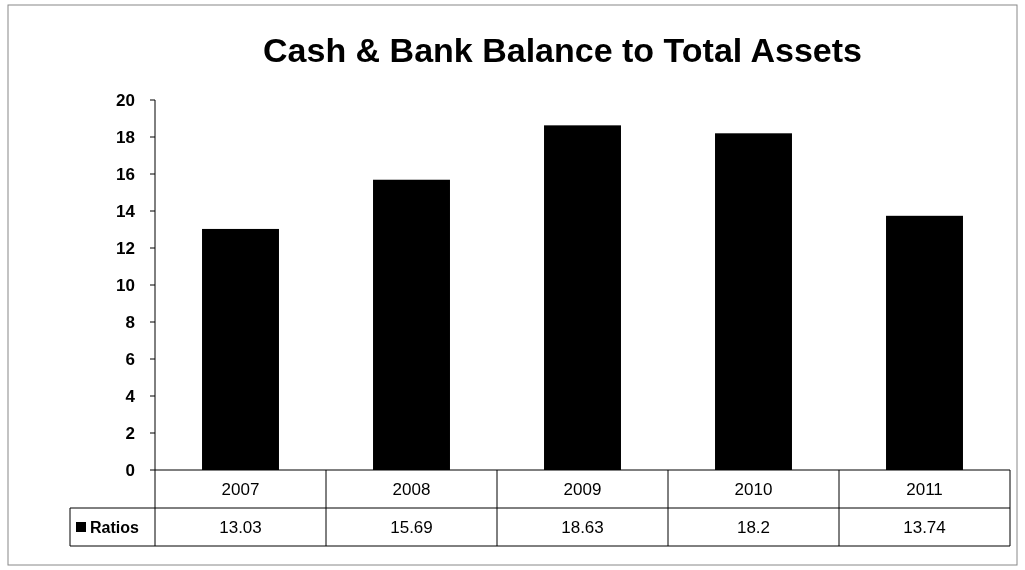 The height and width of the screenshot is (570, 1025). I want to click on chart-title: Cash & Bank Balance to Total Assets, so click(562, 50).